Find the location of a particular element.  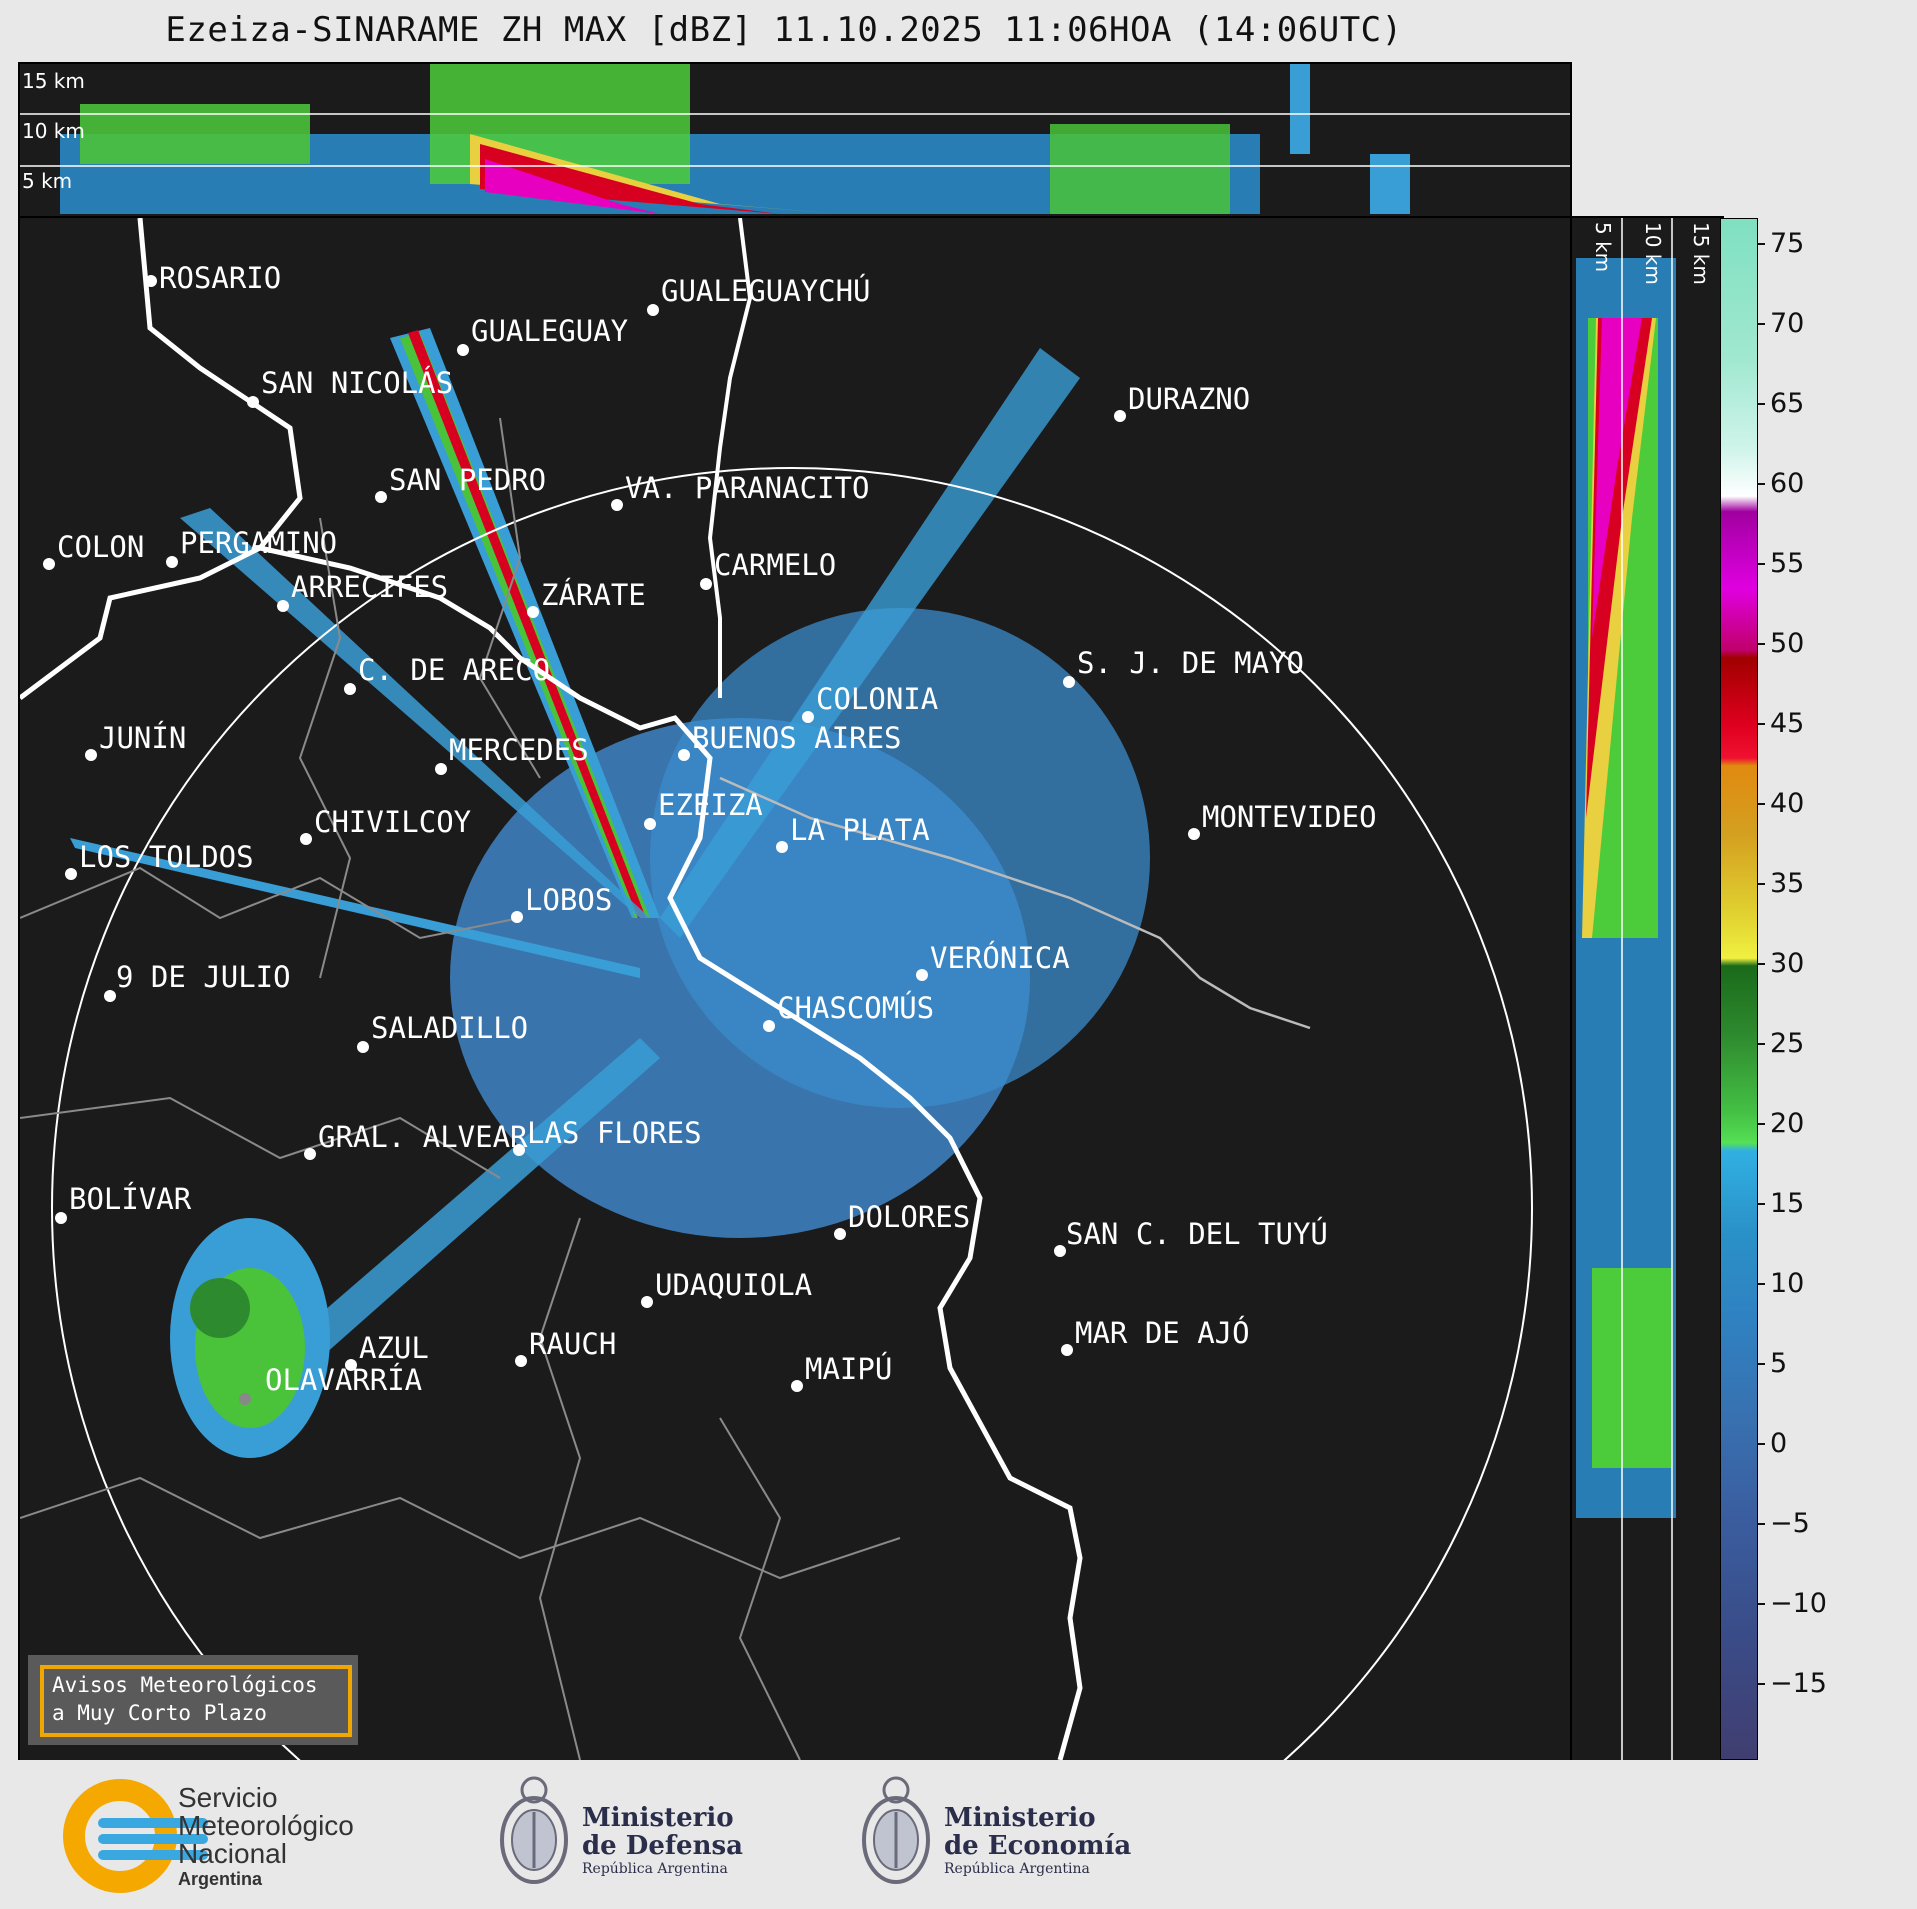

tick-label: 40 is located at coordinates (1787, 803).